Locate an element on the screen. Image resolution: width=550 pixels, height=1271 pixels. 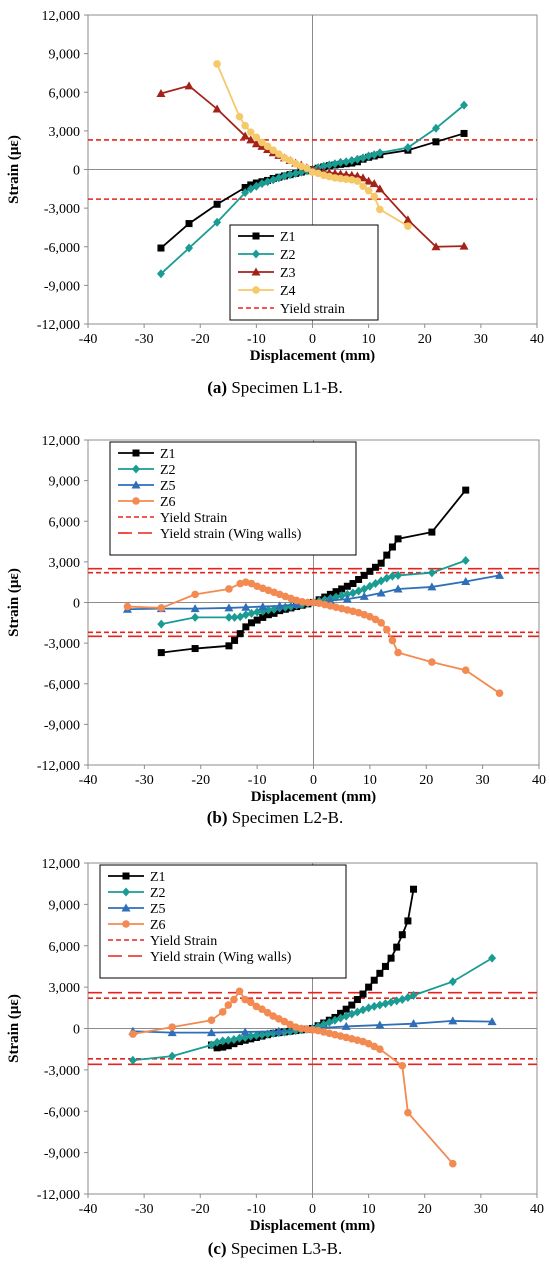
y-tick-label: -12,000 is located at coordinates (58, 766).